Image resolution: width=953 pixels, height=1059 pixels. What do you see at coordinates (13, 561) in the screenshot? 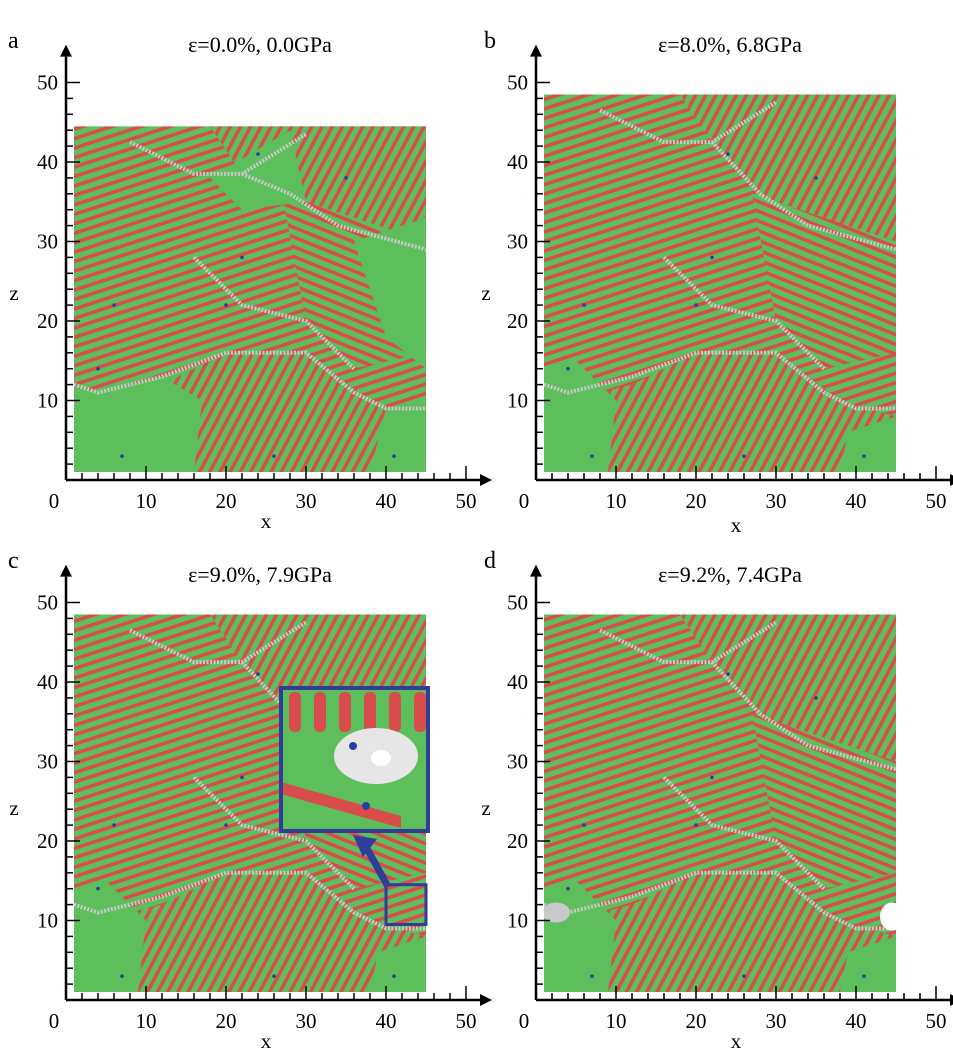
I see `panel-letter: c` at bounding box center [13, 561].